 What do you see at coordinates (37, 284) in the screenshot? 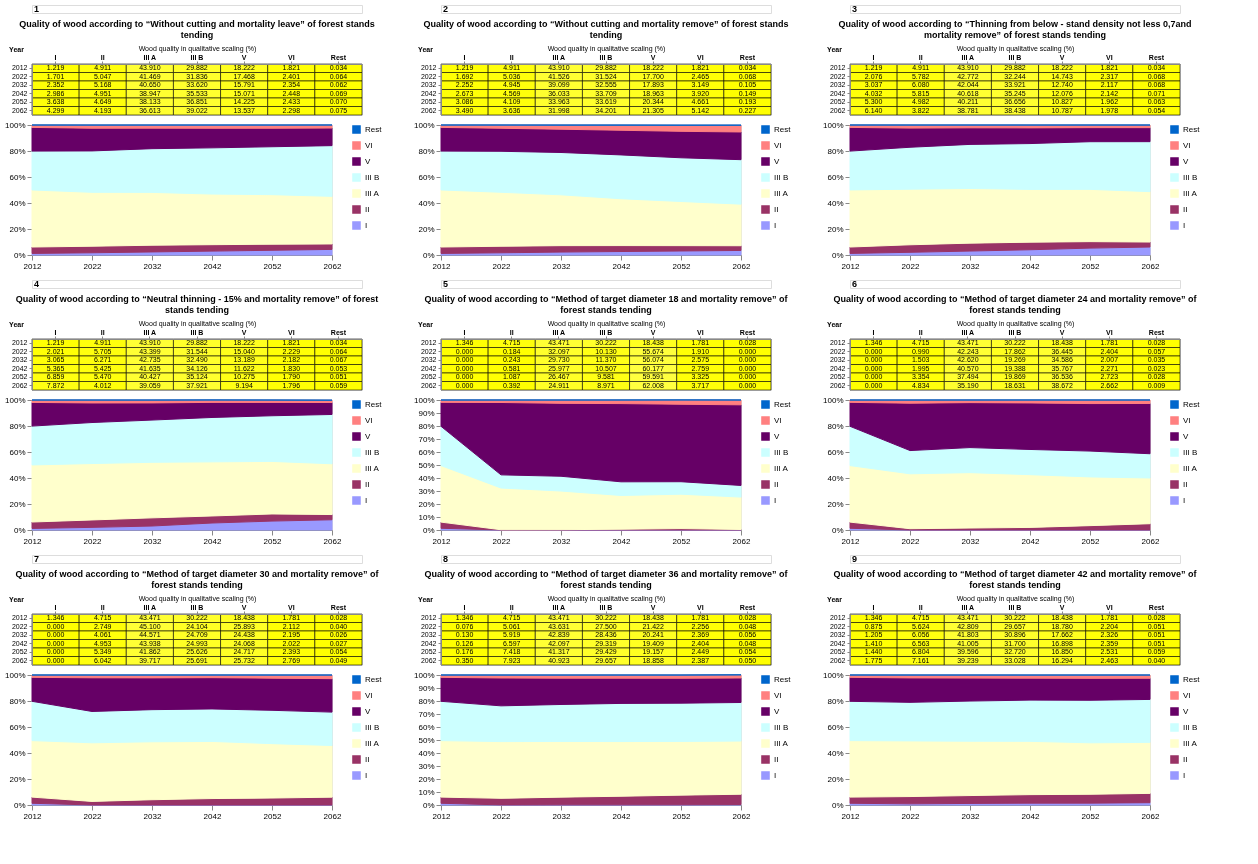
I see `text: 4` at bounding box center [37, 284].